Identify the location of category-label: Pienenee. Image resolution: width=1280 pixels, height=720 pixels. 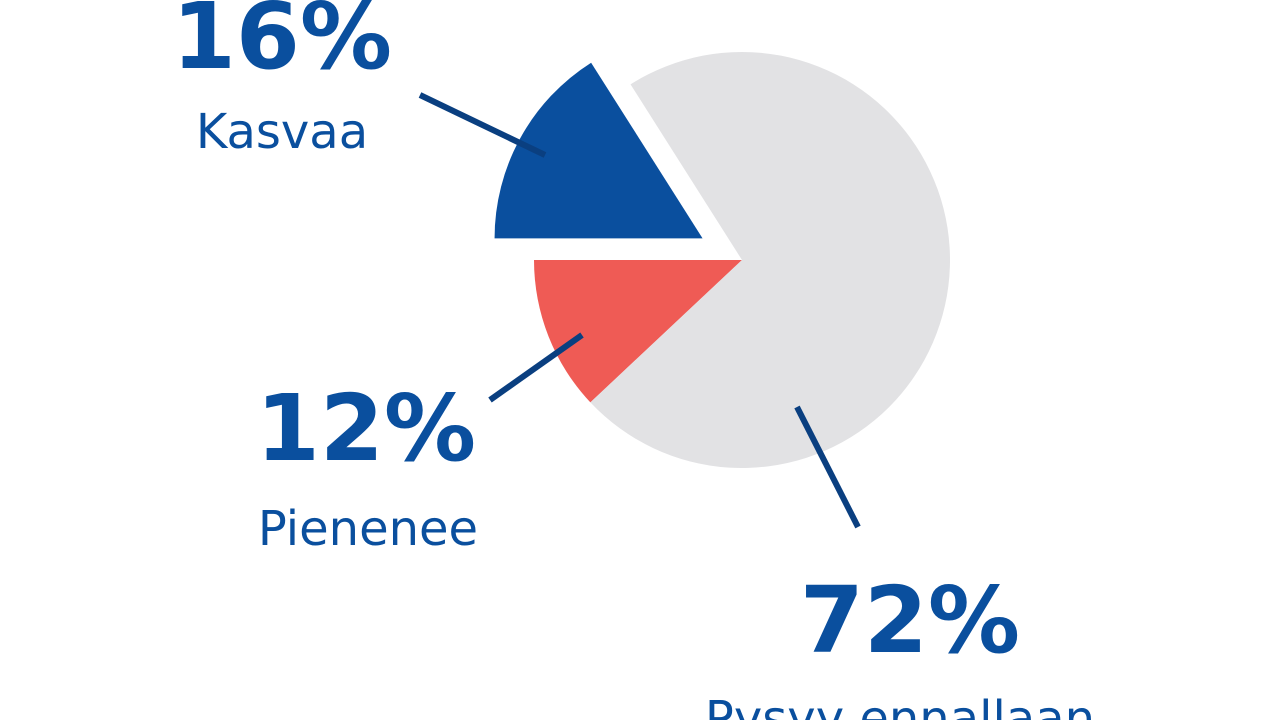
(368, 529).